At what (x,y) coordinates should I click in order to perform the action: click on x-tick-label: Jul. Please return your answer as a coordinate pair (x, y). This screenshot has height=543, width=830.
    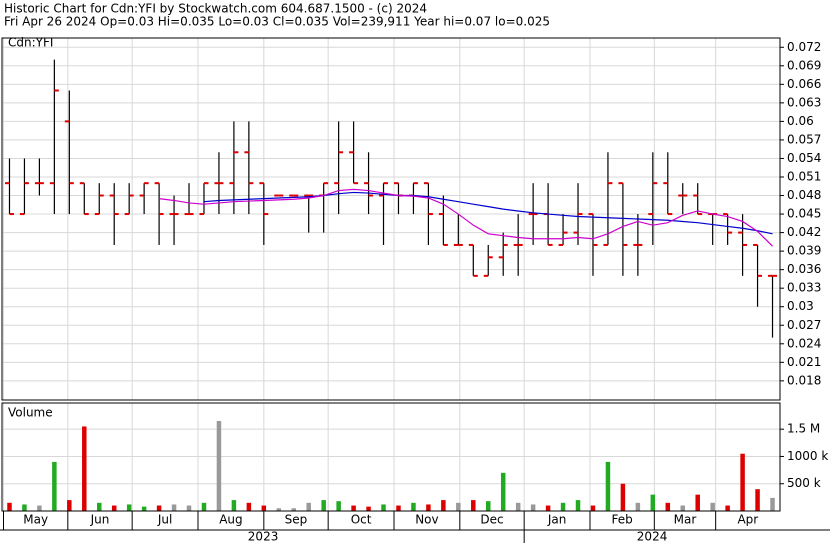
    Looking at the image, I should click on (164, 520).